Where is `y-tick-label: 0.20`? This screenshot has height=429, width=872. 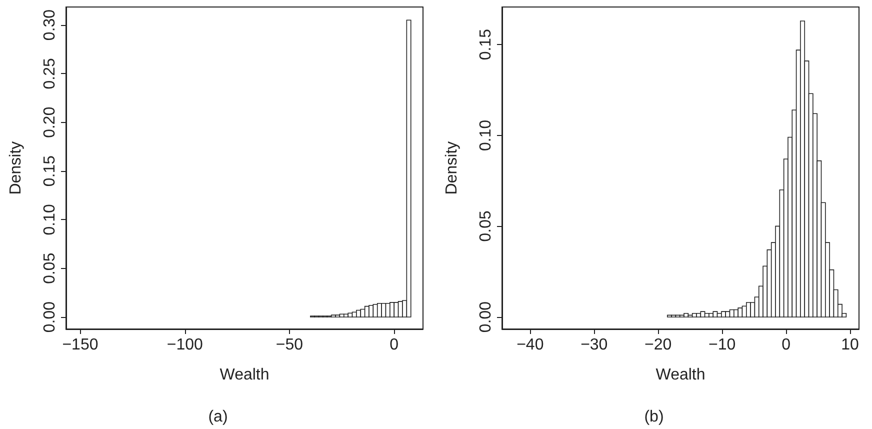 y-tick-label: 0.20 is located at coordinates (50, 122).